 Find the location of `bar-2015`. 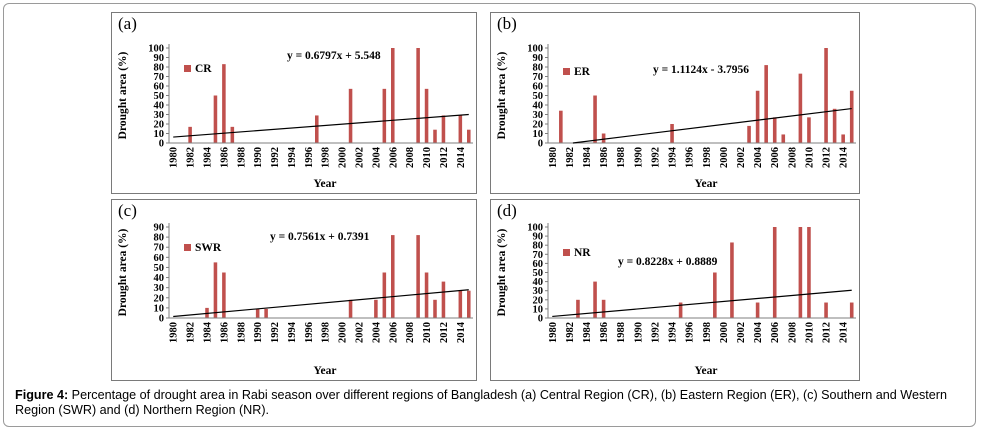

bar-2015 is located at coordinates (851, 116).